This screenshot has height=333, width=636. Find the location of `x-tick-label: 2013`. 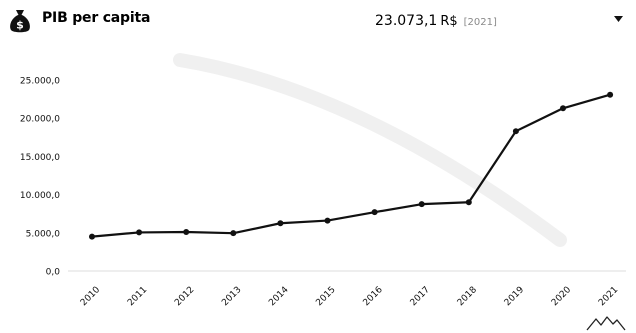

x-tick-label: 2013 is located at coordinates (231, 296).